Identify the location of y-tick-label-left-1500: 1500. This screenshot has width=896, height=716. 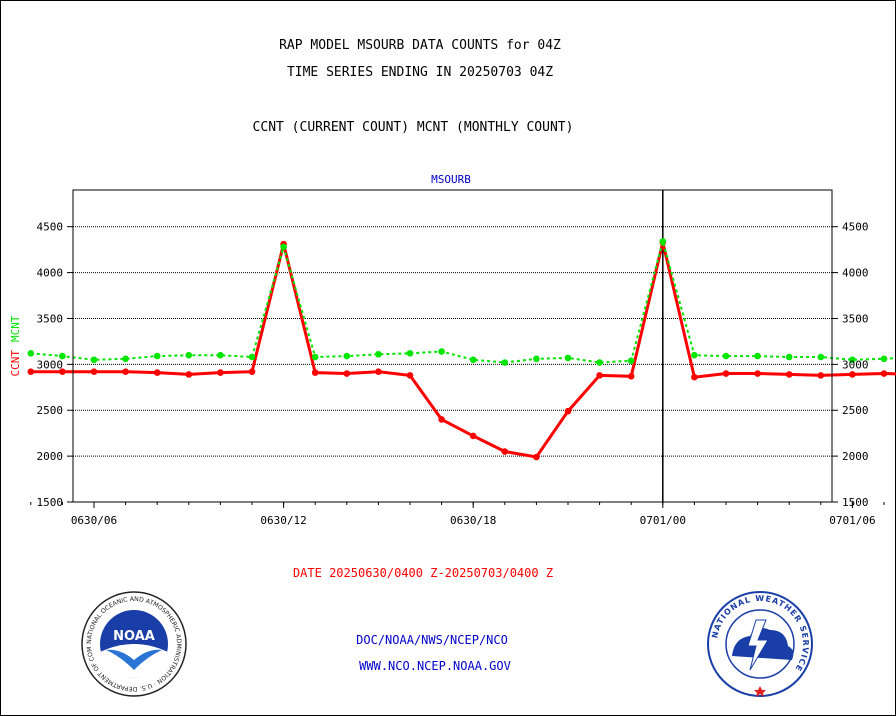
(50, 502).